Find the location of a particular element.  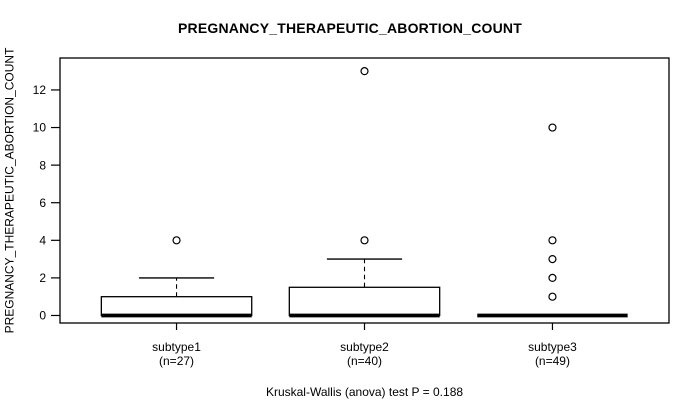

group-label: subtype3 is located at coordinates (552, 347).